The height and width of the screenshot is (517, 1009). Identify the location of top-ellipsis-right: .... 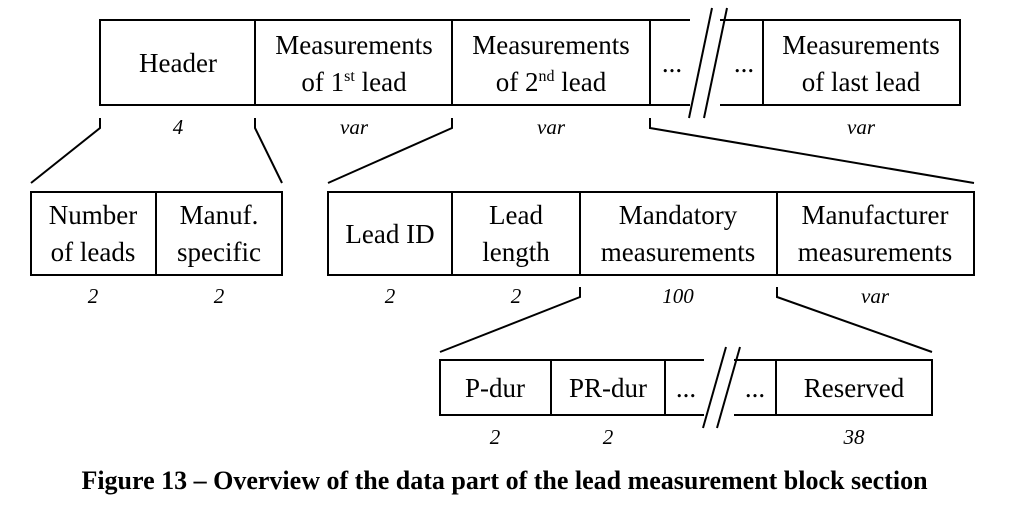
(744, 63).